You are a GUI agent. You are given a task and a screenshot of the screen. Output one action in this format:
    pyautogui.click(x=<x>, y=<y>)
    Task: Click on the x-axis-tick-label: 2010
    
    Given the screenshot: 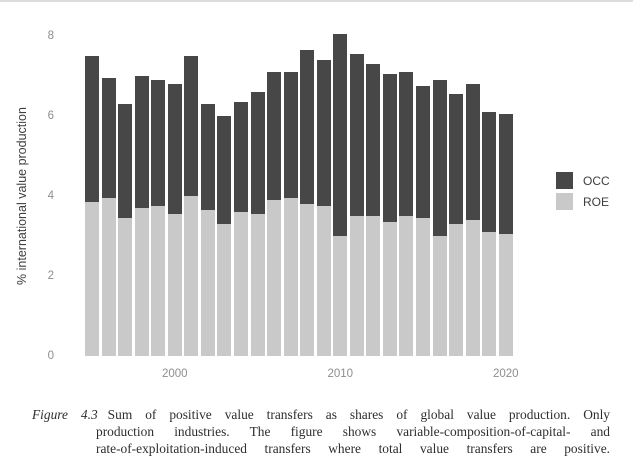 What is the action you would take?
    pyautogui.click(x=340, y=374)
    